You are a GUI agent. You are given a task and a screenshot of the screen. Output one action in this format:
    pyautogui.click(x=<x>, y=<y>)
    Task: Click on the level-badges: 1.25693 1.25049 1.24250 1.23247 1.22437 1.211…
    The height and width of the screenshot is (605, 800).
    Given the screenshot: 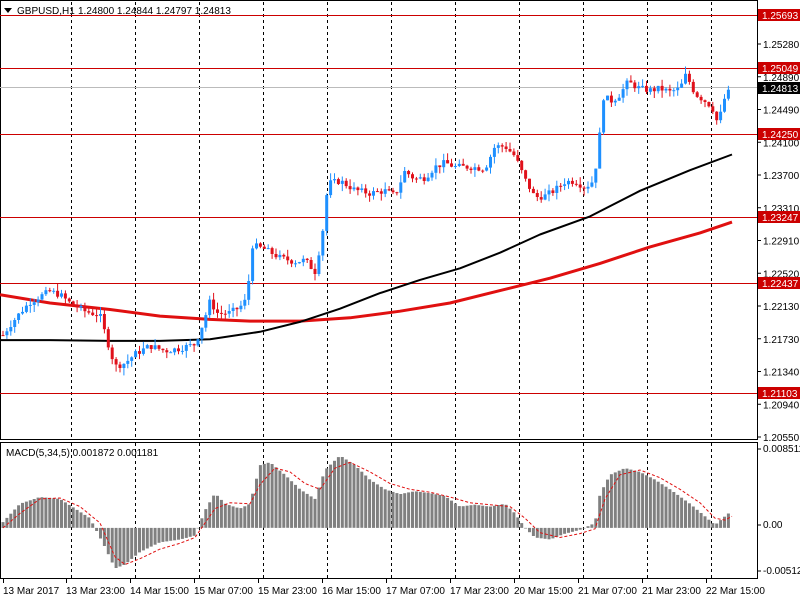 What is the action you would take?
    pyautogui.click(x=779, y=204)
    